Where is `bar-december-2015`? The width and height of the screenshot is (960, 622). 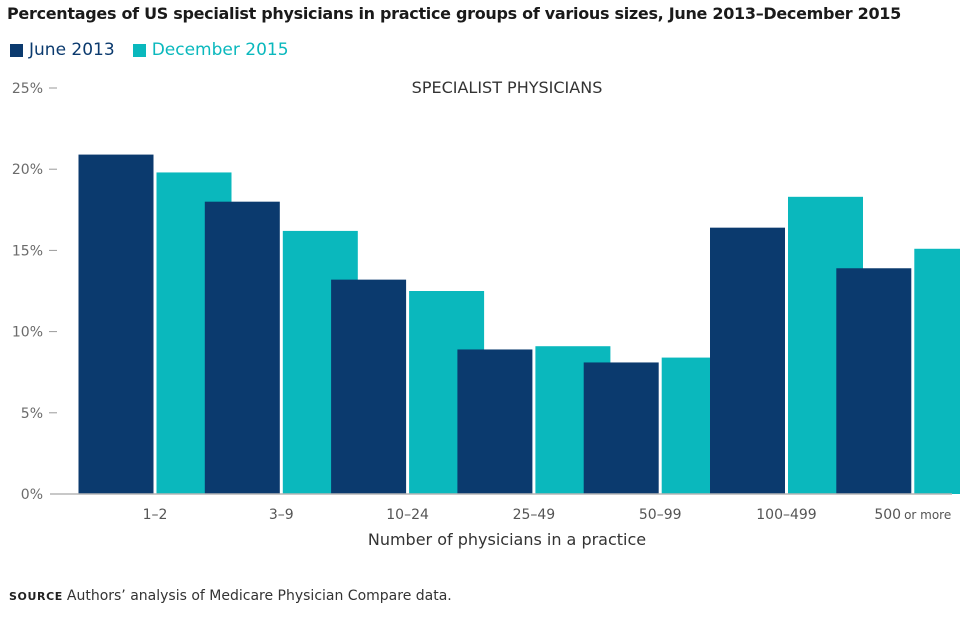
bar-december-2015 is located at coordinates (937, 371).